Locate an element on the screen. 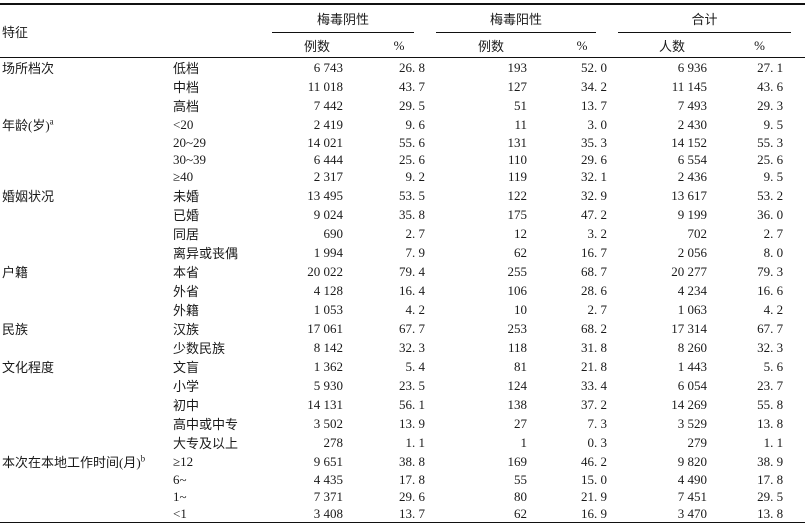 This screenshot has width=805, height=523. positive-count-cell: 1 is located at coordinates (524, 442).